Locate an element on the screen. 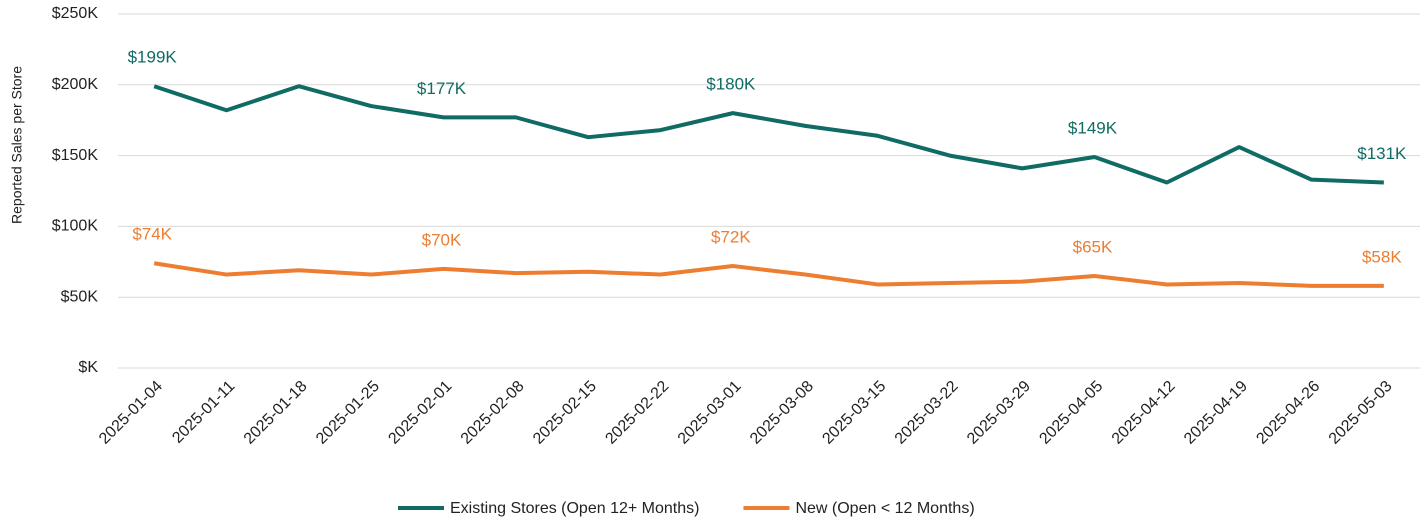 The image size is (1427, 520). x-tick-label: 2025-02-15 is located at coordinates (565, 413).